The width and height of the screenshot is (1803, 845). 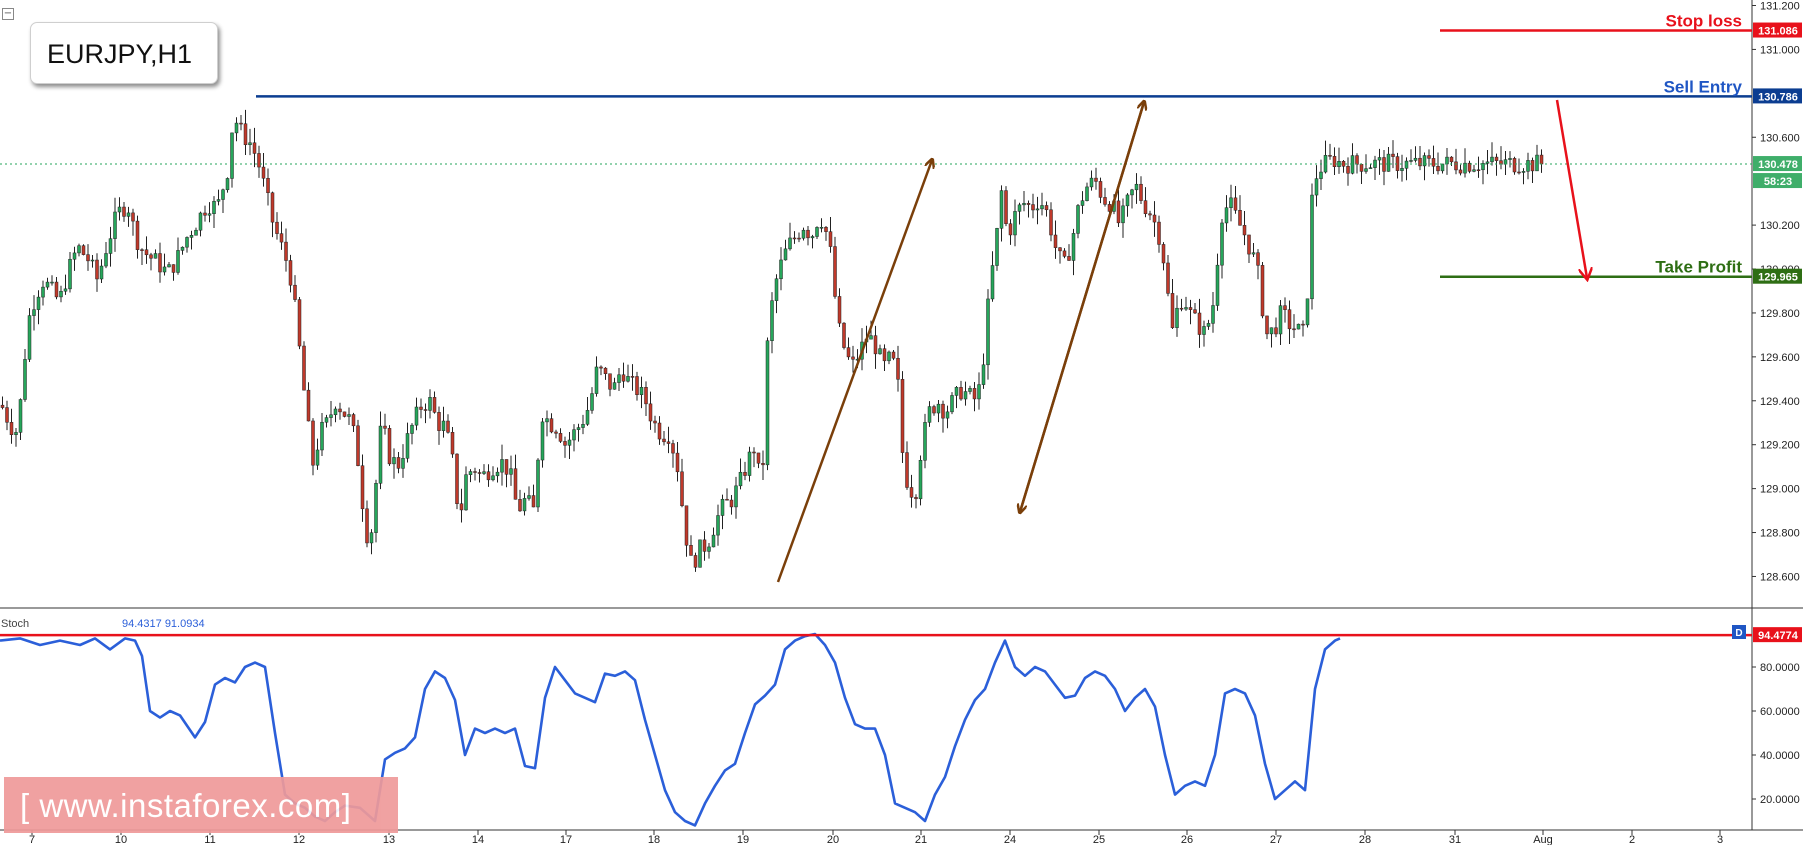 I want to click on symbol-label-box: EURJPY,H1, so click(x=124, y=53).